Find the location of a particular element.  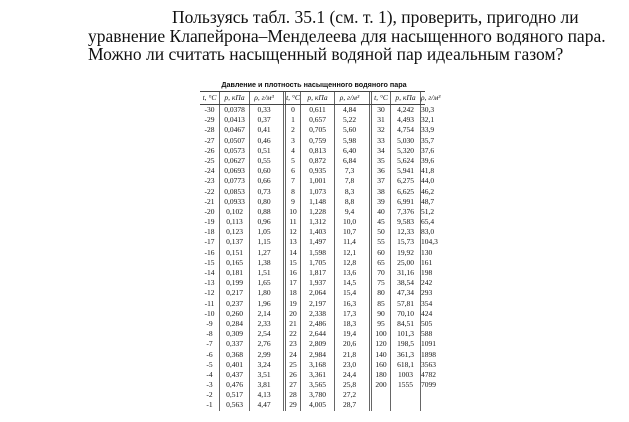

cell-density: 0,60 is located at coordinates (263, 171).